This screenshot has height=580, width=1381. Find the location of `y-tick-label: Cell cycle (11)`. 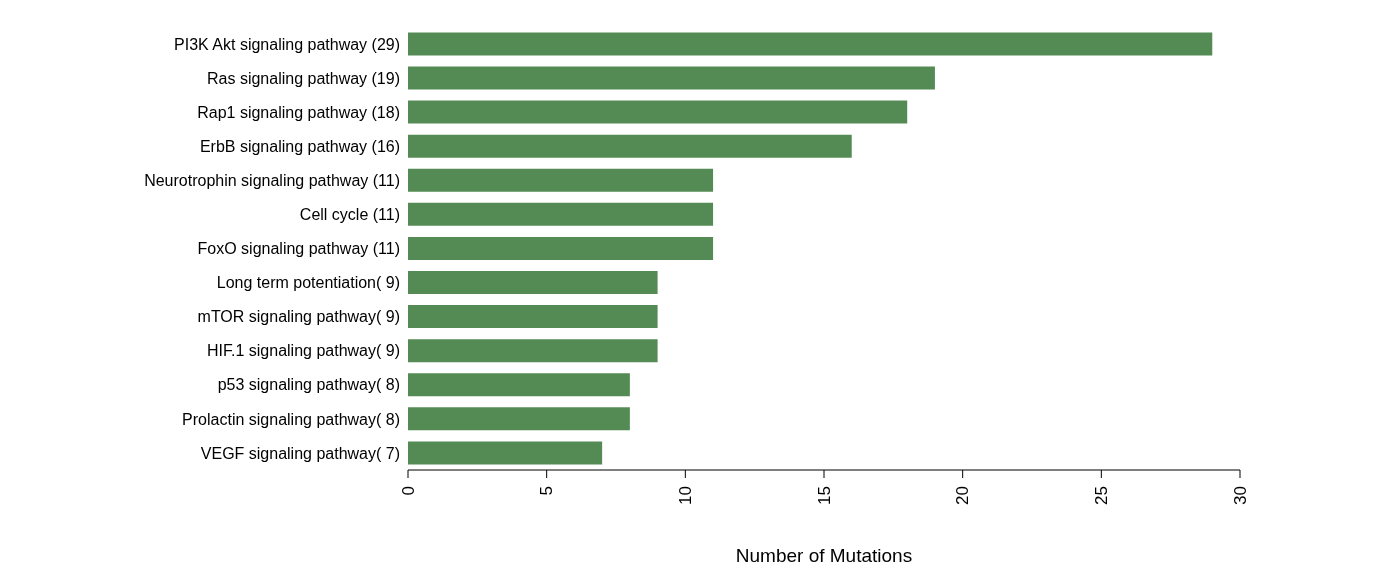

y-tick-label: Cell cycle (11) is located at coordinates (349, 215).